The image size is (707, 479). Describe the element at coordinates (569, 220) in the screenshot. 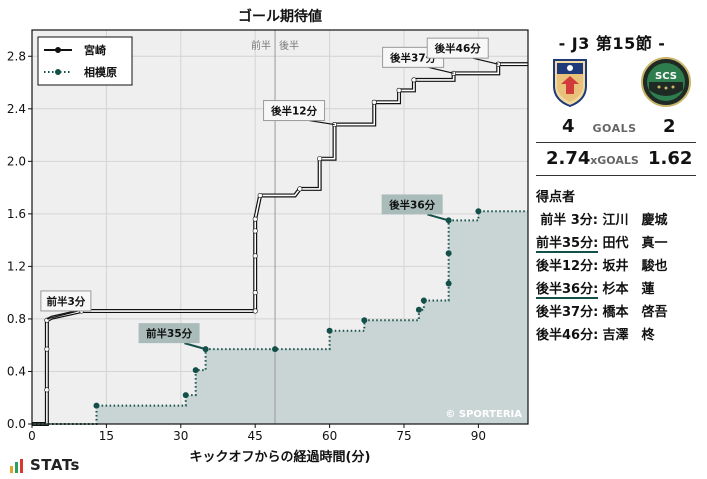

I see `scorer-time: 前半 3分:` at that location.